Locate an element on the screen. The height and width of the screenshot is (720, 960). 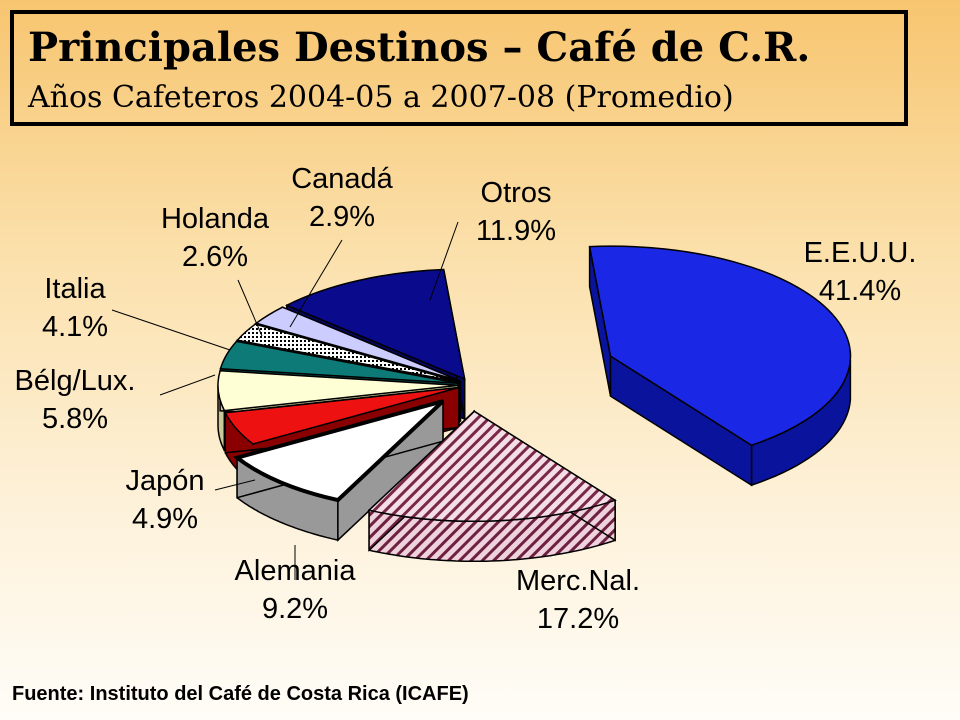
slice-value-alemania: 9.2% is located at coordinates (295, 609).